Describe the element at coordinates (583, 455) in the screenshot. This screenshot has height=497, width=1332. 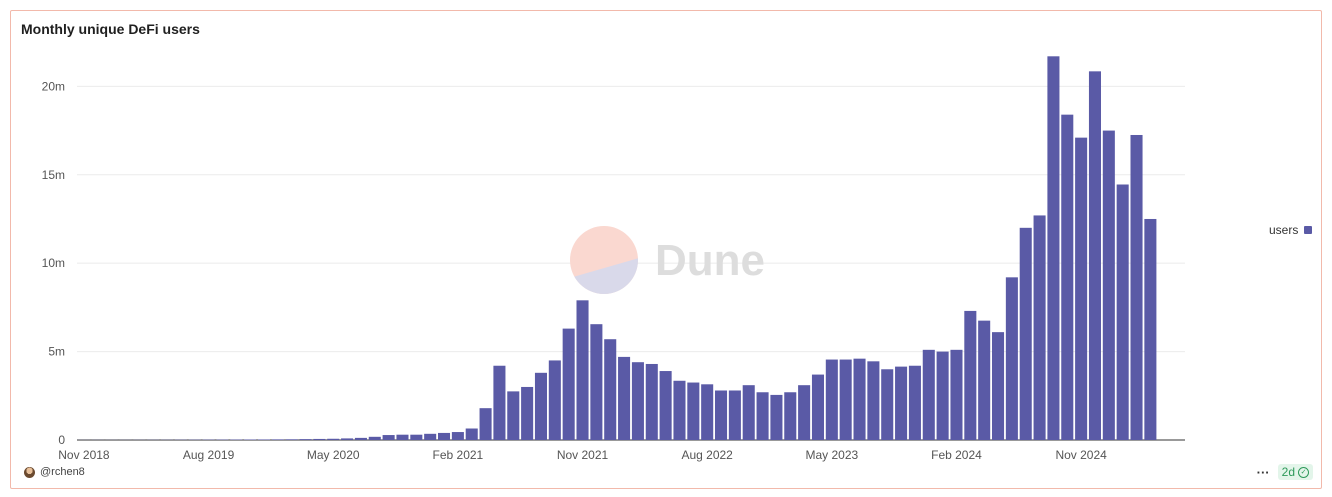
I see `x-tick-label: Nov 2021` at that location.